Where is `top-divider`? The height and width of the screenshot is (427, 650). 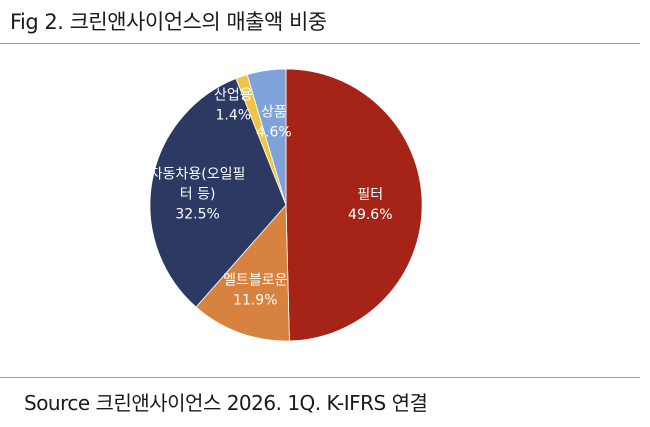 top-divider is located at coordinates (320, 43).